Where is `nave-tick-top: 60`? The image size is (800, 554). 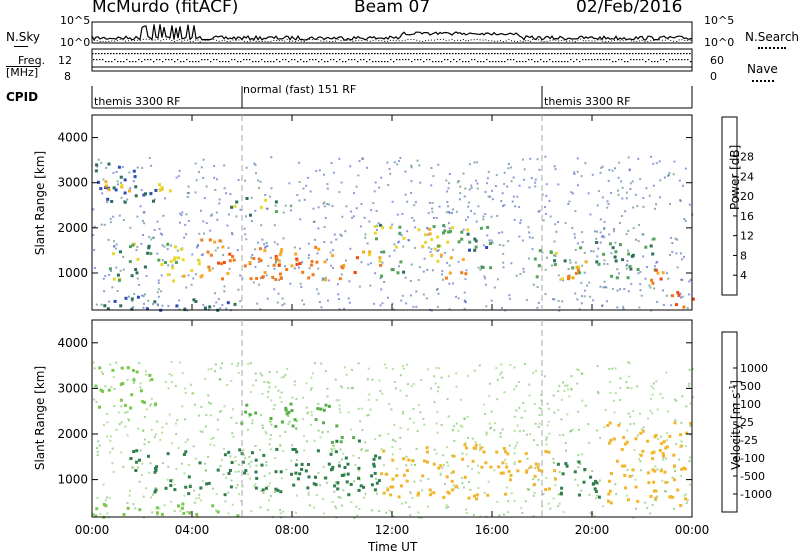
nave-tick-top: 60 is located at coordinates (717, 60).